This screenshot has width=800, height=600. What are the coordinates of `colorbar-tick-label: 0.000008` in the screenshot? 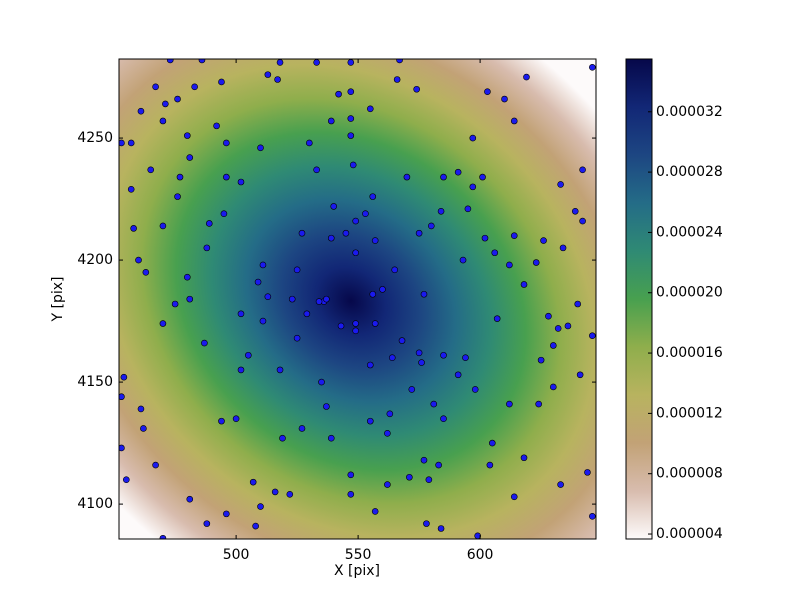 It's located at (689, 474).